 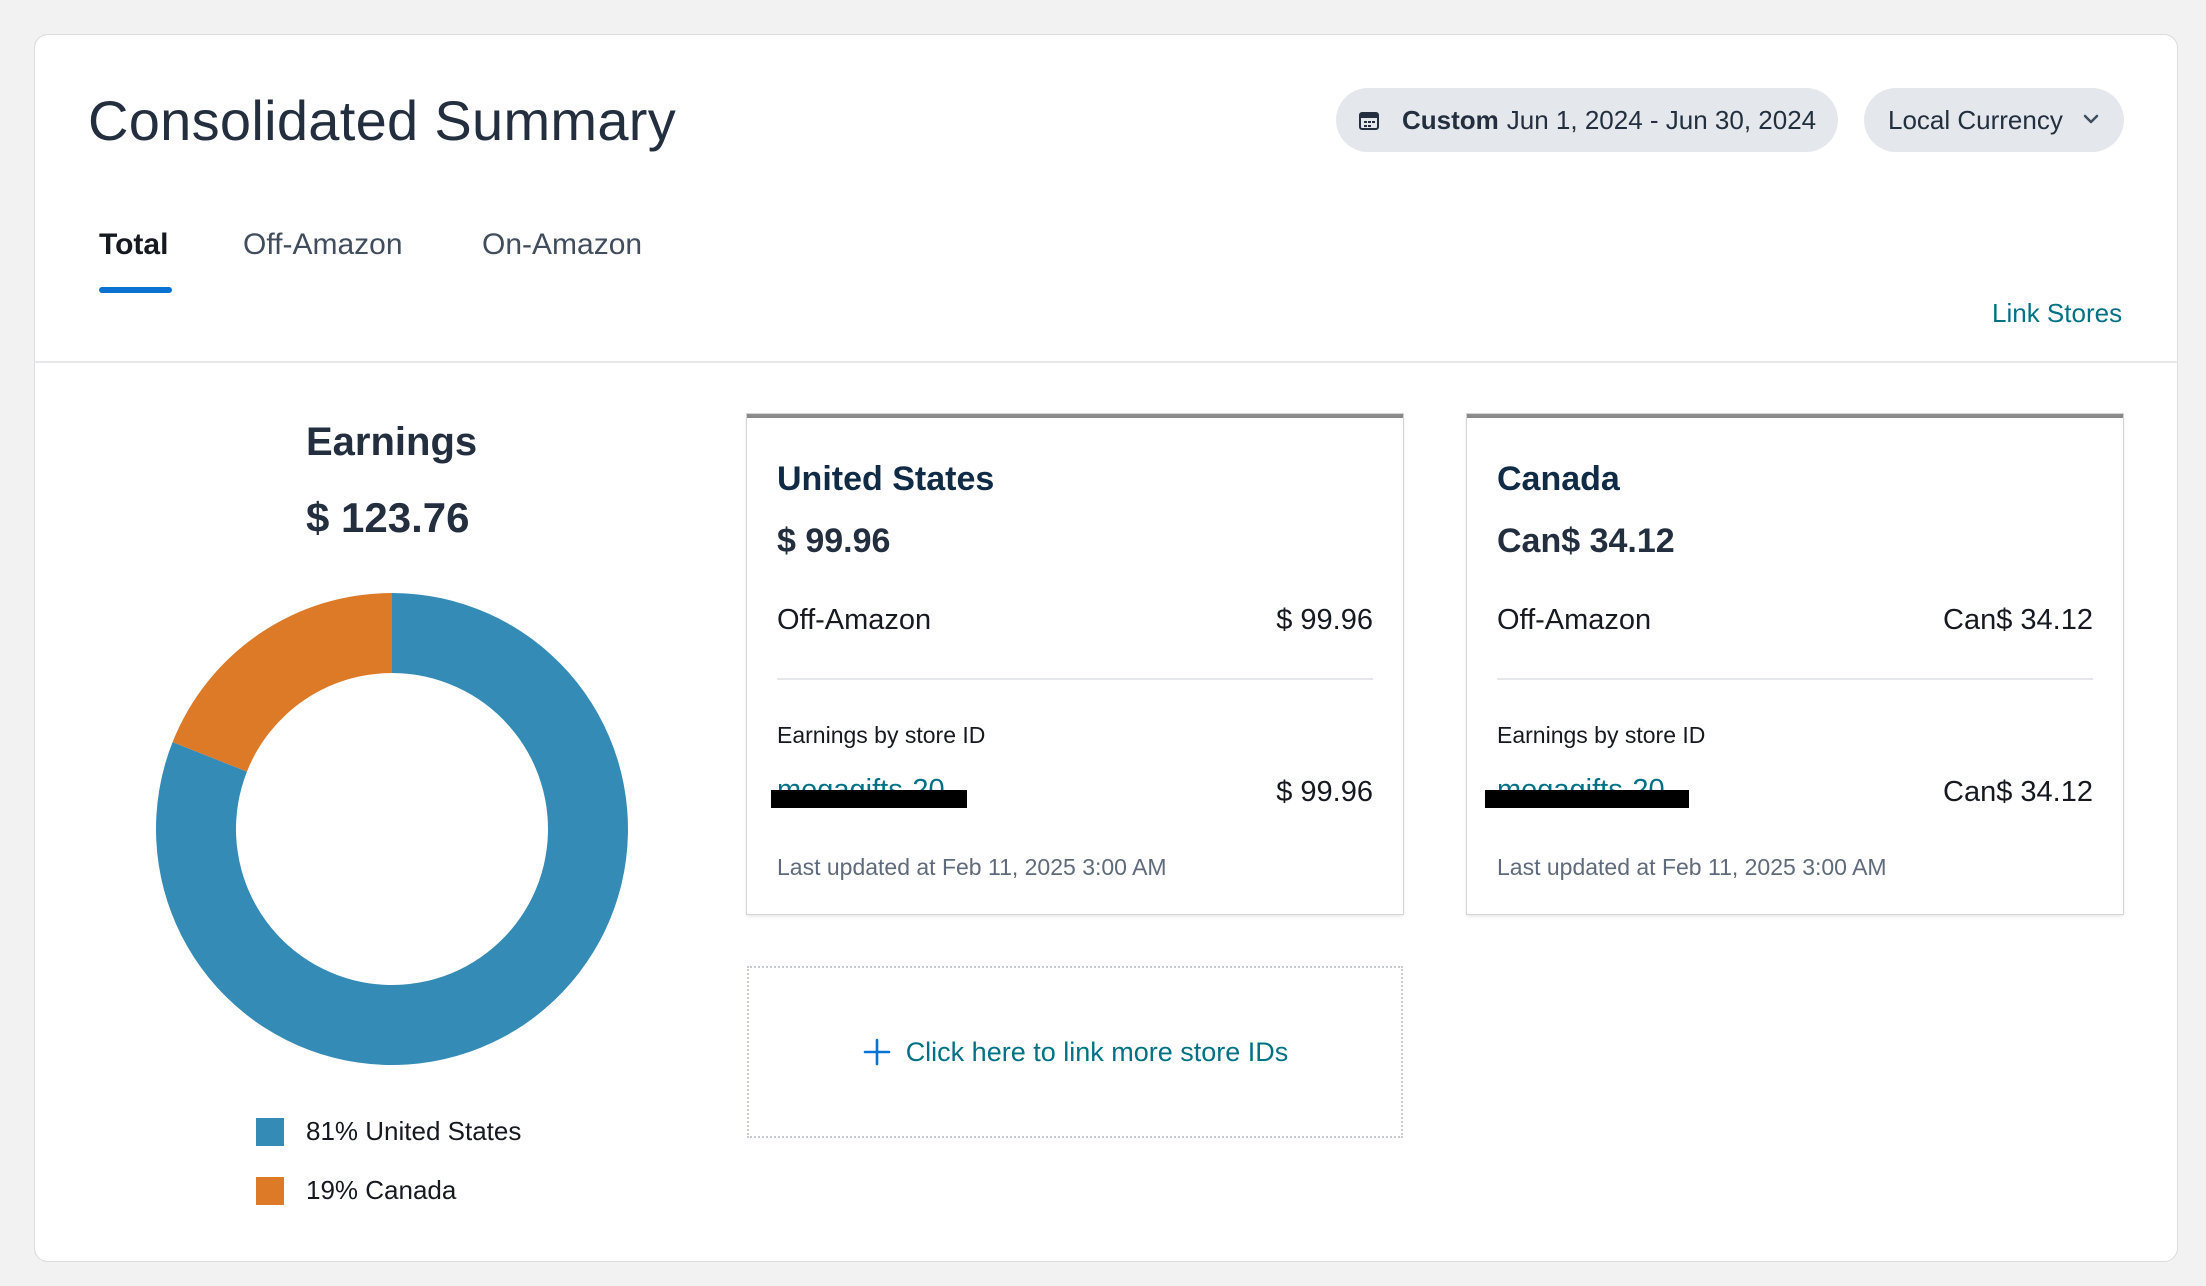 I want to click on calendar-icon, so click(x=1369, y=121).